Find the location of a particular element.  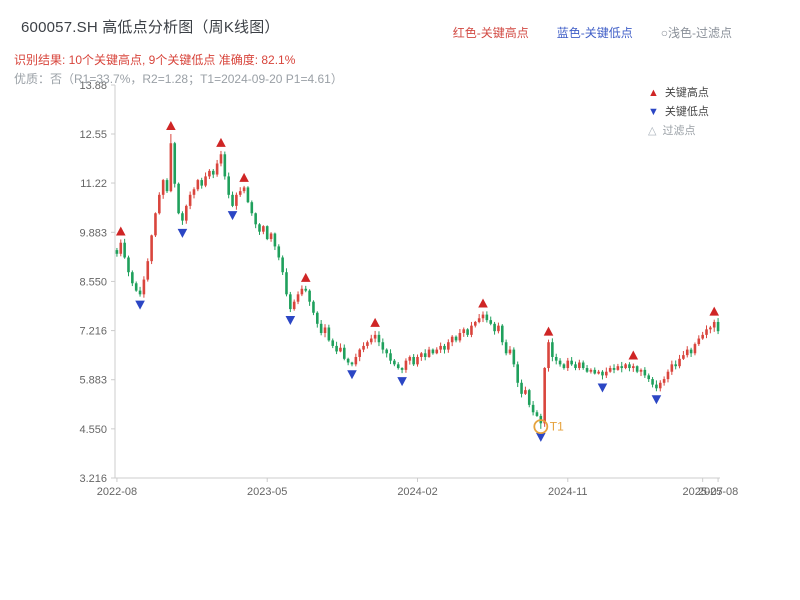

x-tick-label: 2024-11 is located at coordinates (568, 492).